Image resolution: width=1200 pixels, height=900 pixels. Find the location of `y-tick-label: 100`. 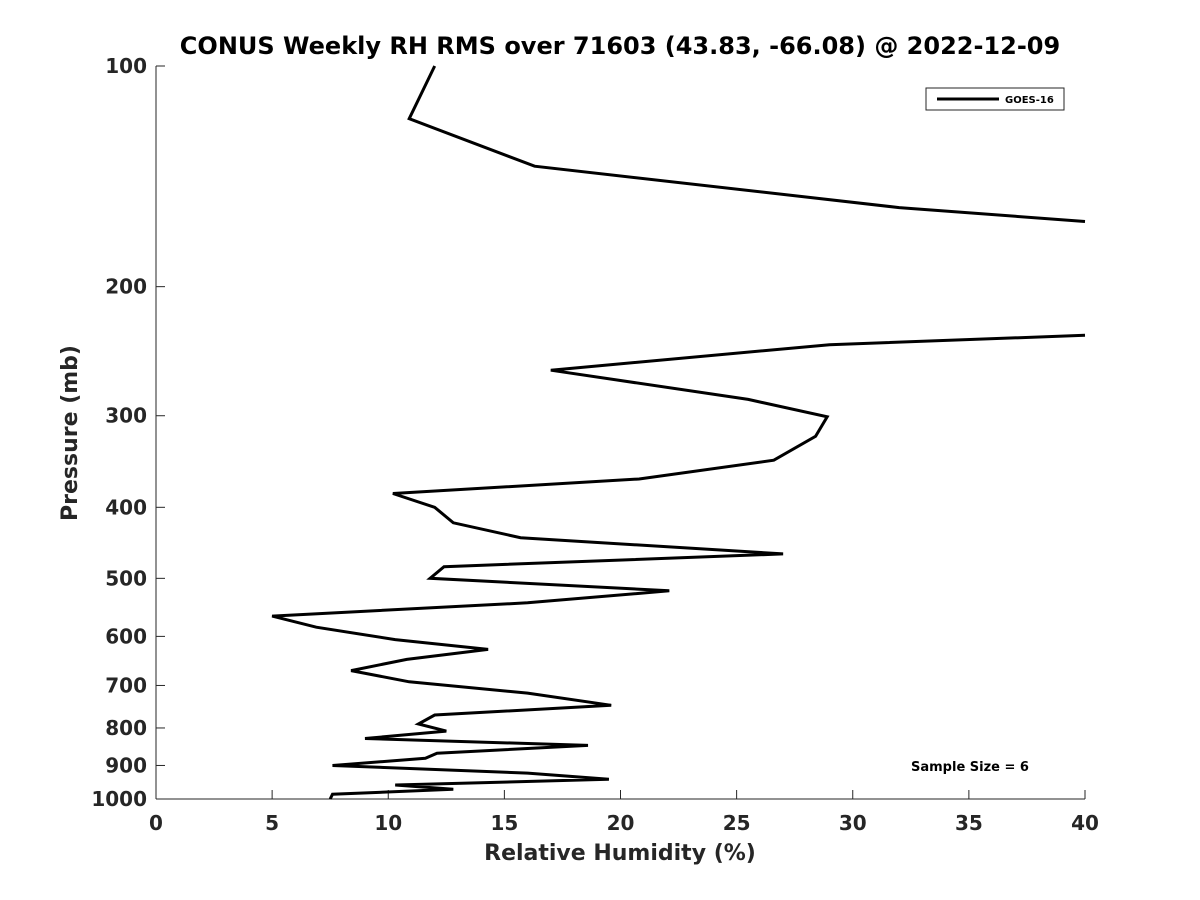

y-tick-label: 100 is located at coordinates (126, 66).